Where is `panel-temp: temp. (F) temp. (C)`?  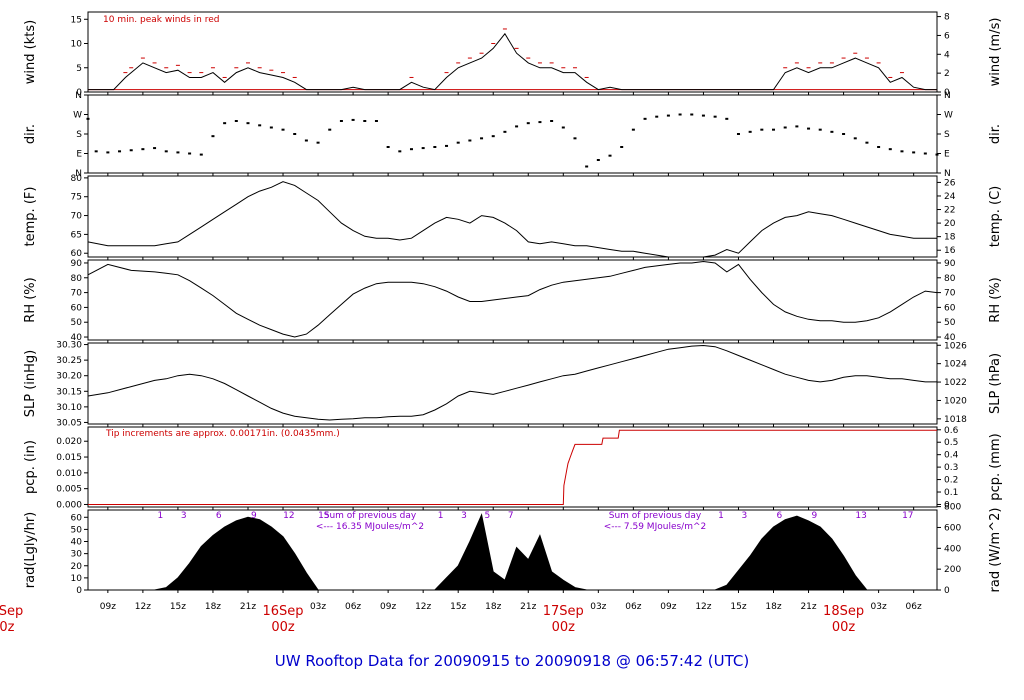
panel-temp: temp. (F) temp. (C) is located at coordinates (513, 216).